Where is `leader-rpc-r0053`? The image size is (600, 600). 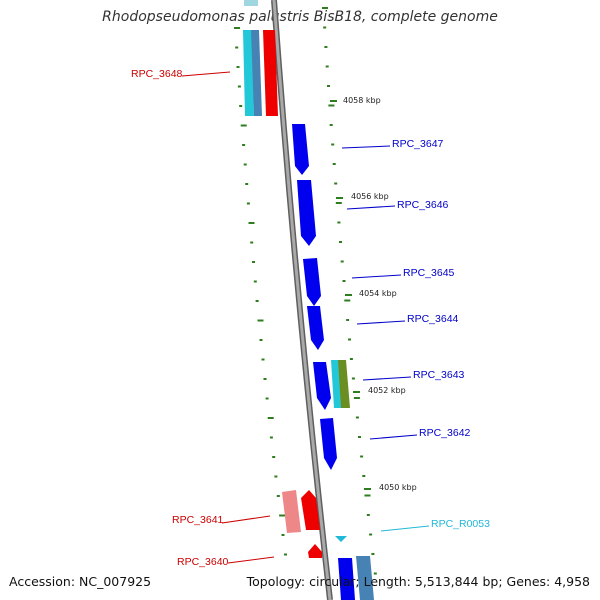 leader-rpc-r0053 is located at coordinates (405, 528).